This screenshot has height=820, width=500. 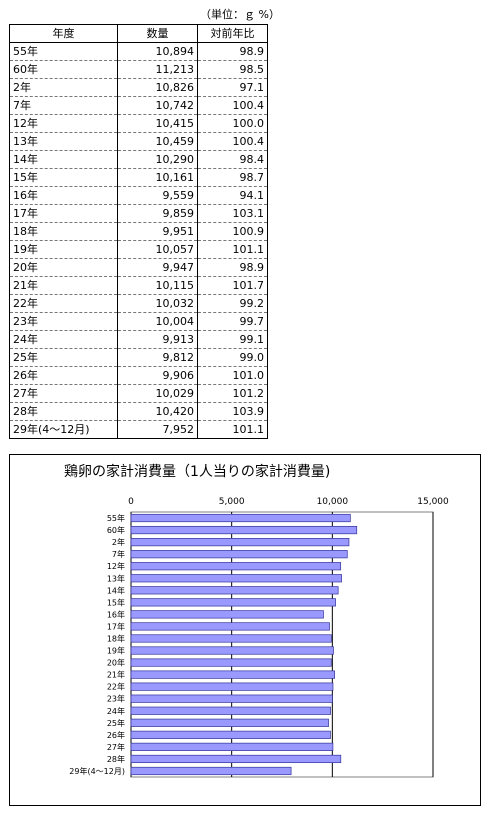 I want to click on table-row: 27年 10,029 101.2, so click(x=138, y=393).